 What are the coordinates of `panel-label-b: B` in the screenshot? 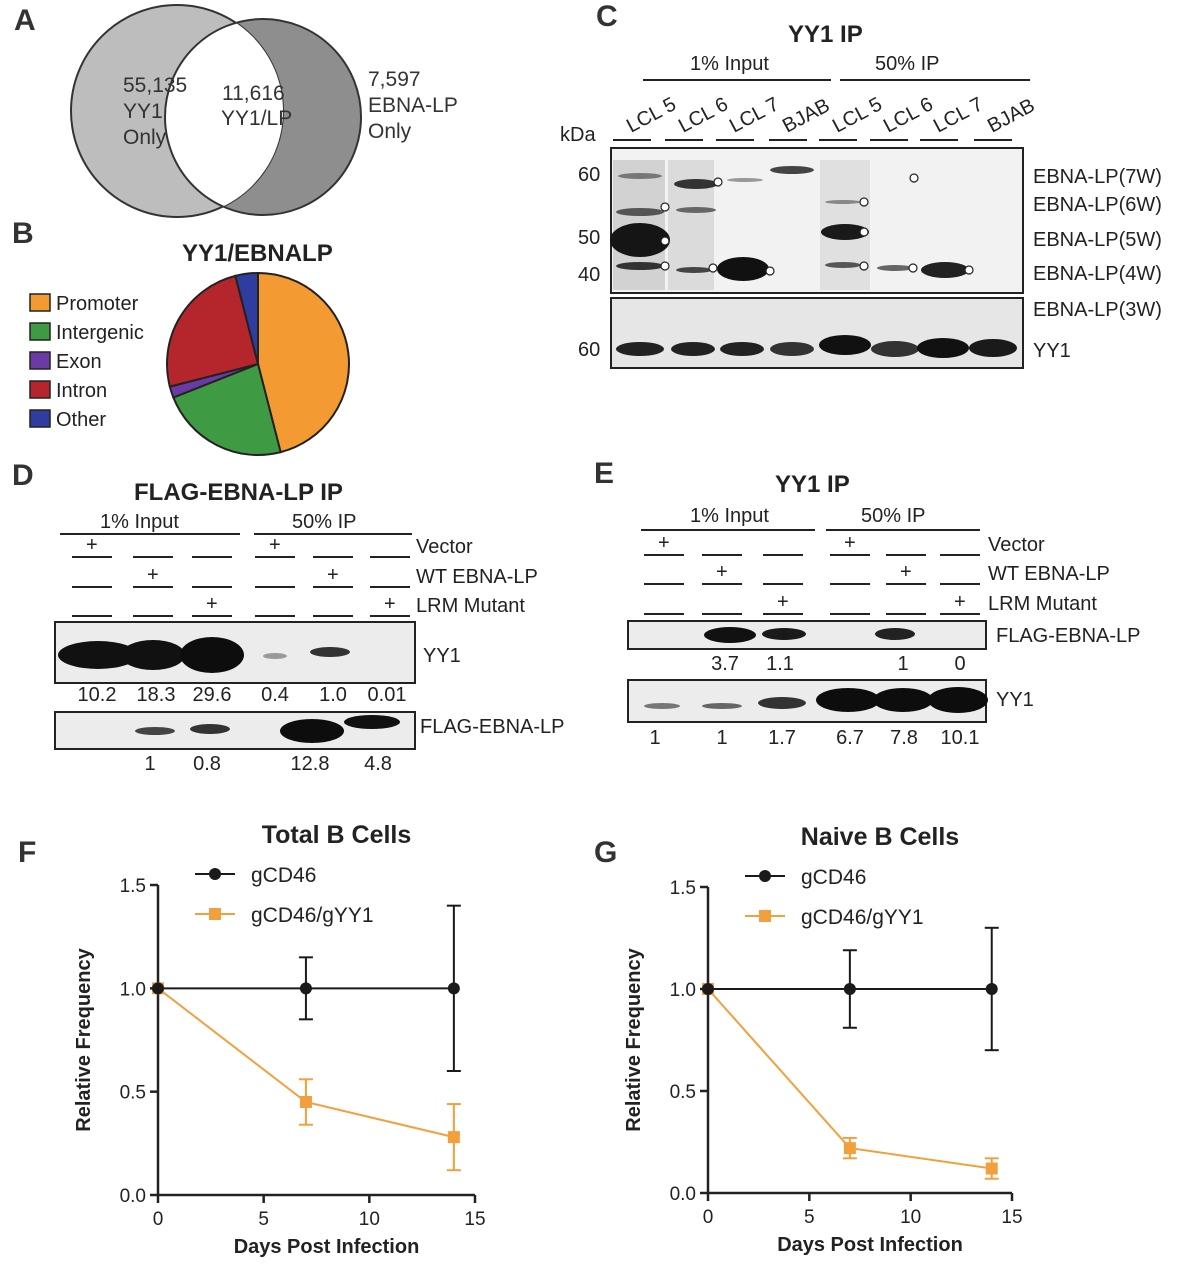 It's located at (23, 233).